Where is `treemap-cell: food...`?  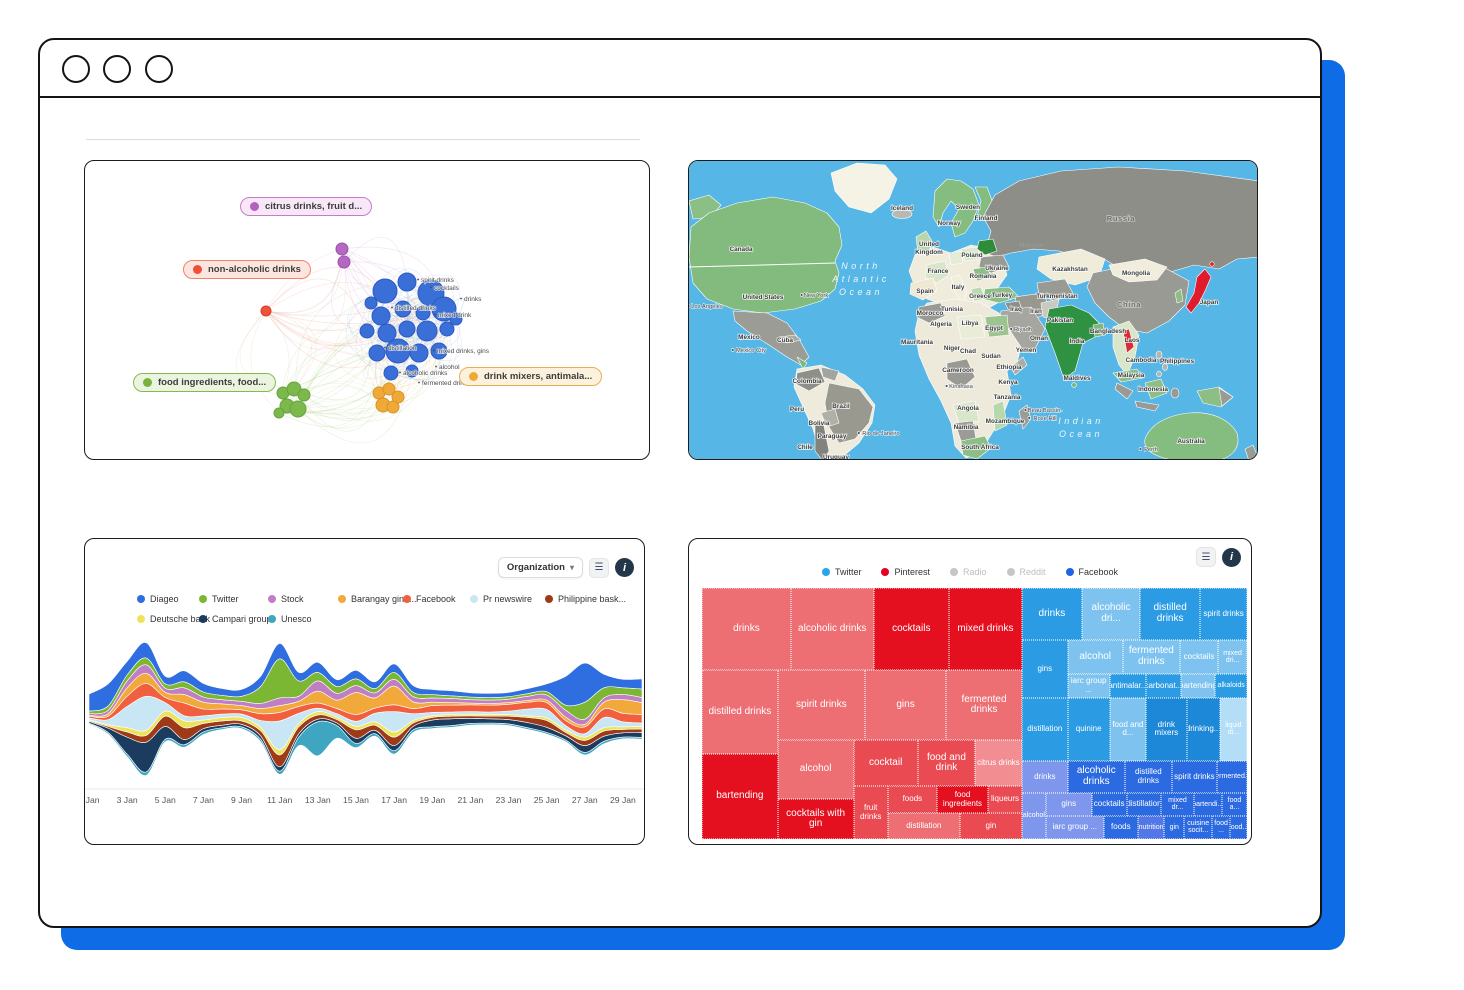
treemap-cell: food... is located at coordinates (1238, 827).